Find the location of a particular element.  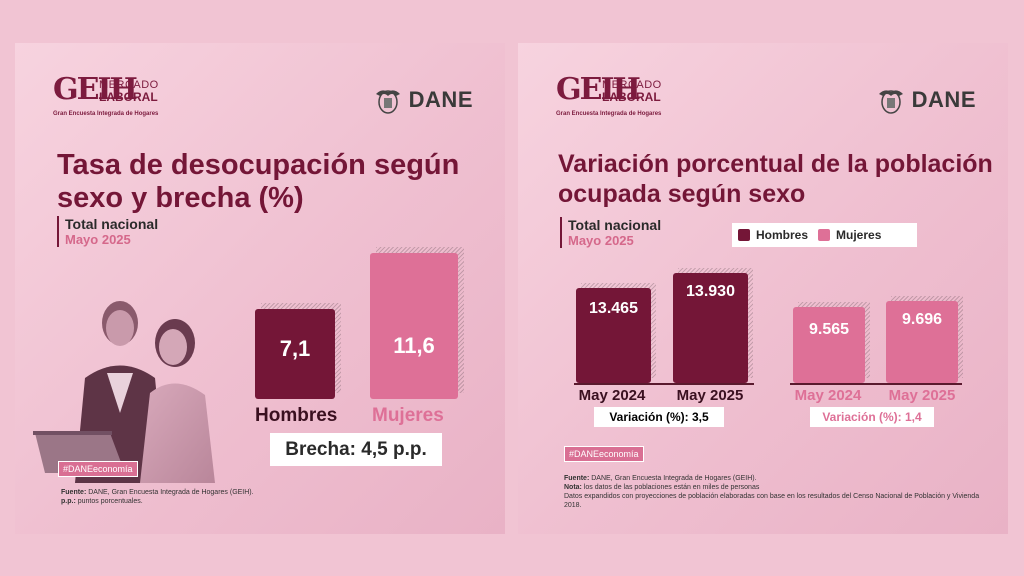

category-mujeres-2025: May 2025 is located at coordinates (922, 395).